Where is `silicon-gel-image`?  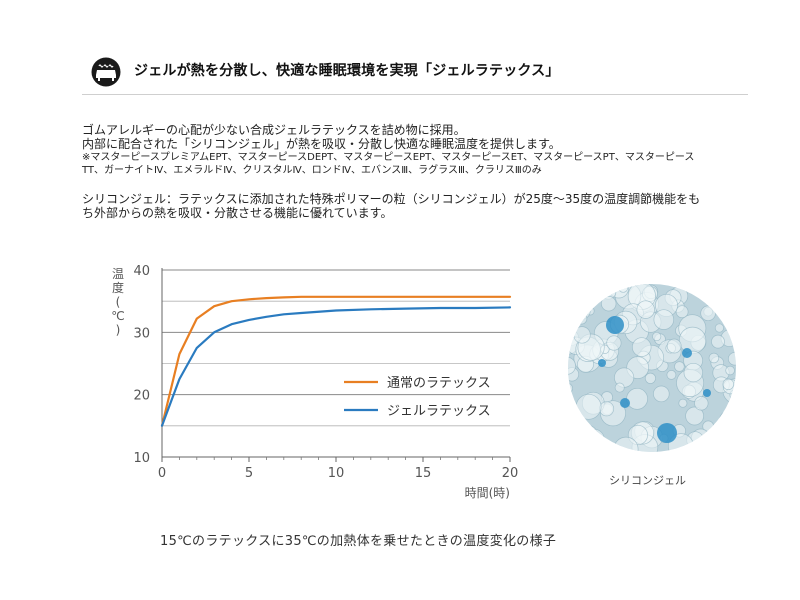 silicon-gel-image is located at coordinates (652, 368).